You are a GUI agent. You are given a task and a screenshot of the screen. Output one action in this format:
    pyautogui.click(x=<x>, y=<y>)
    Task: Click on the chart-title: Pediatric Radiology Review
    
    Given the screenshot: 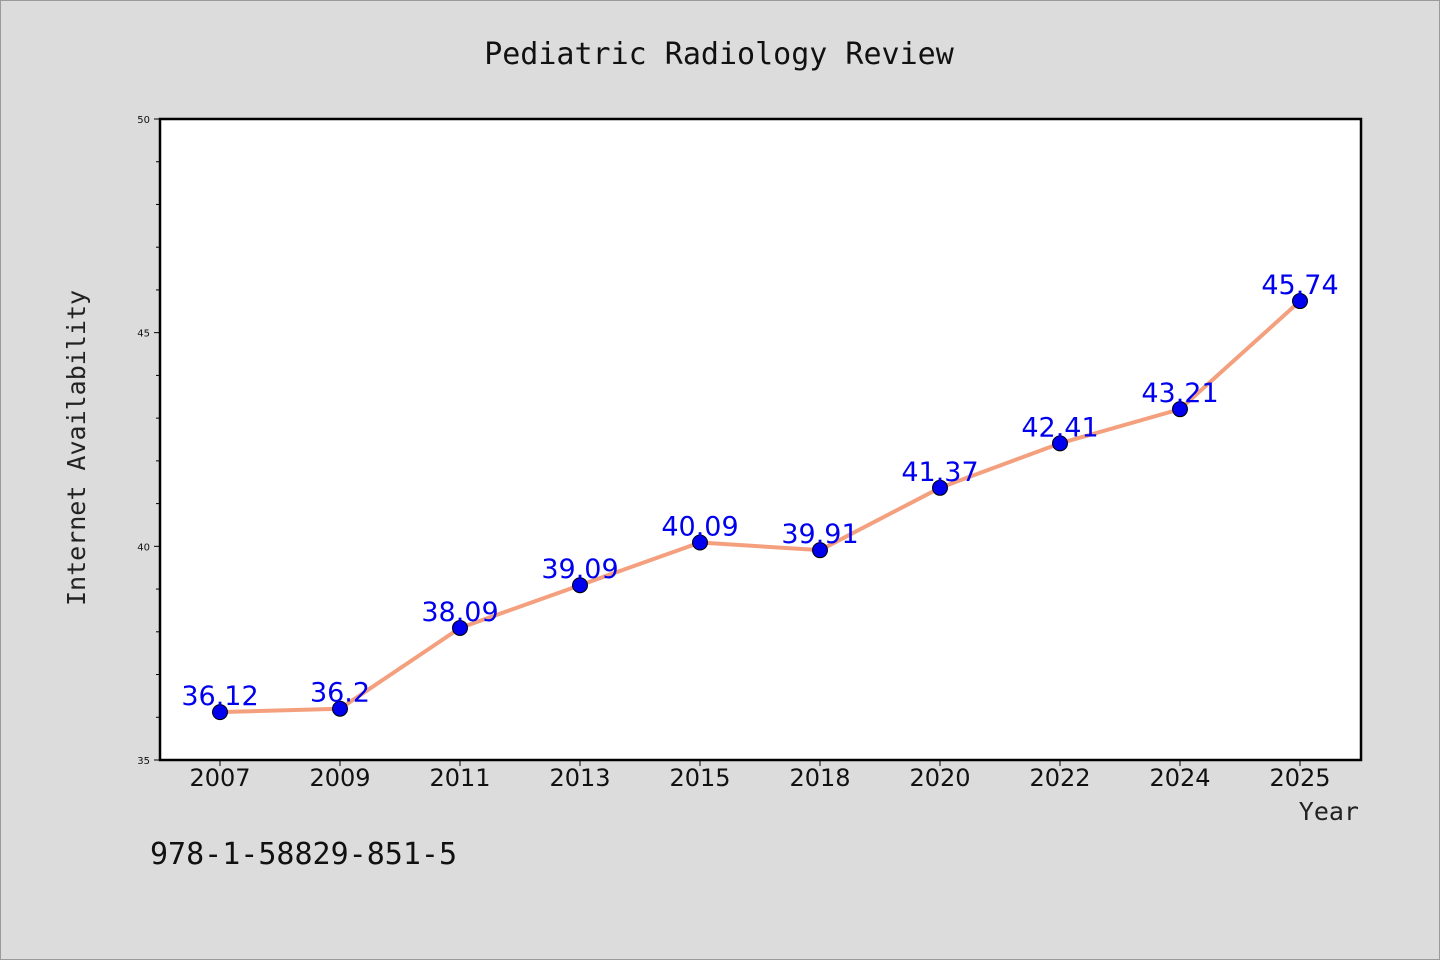 What is the action you would take?
    pyautogui.click(x=719, y=54)
    